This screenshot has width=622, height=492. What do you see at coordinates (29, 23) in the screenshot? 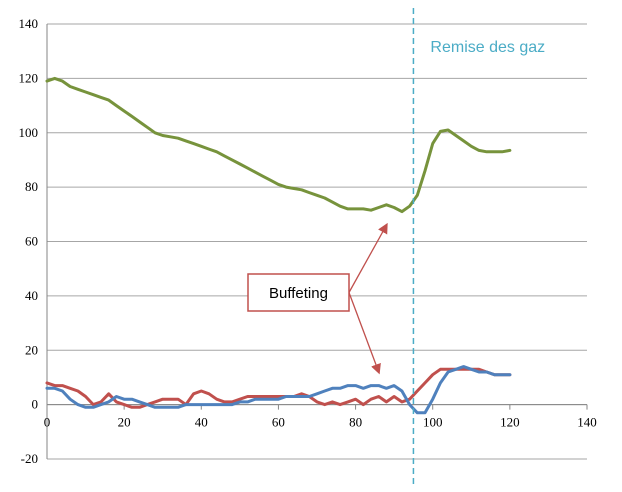
I see `y-tick-label-140: 140` at bounding box center [29, 23].